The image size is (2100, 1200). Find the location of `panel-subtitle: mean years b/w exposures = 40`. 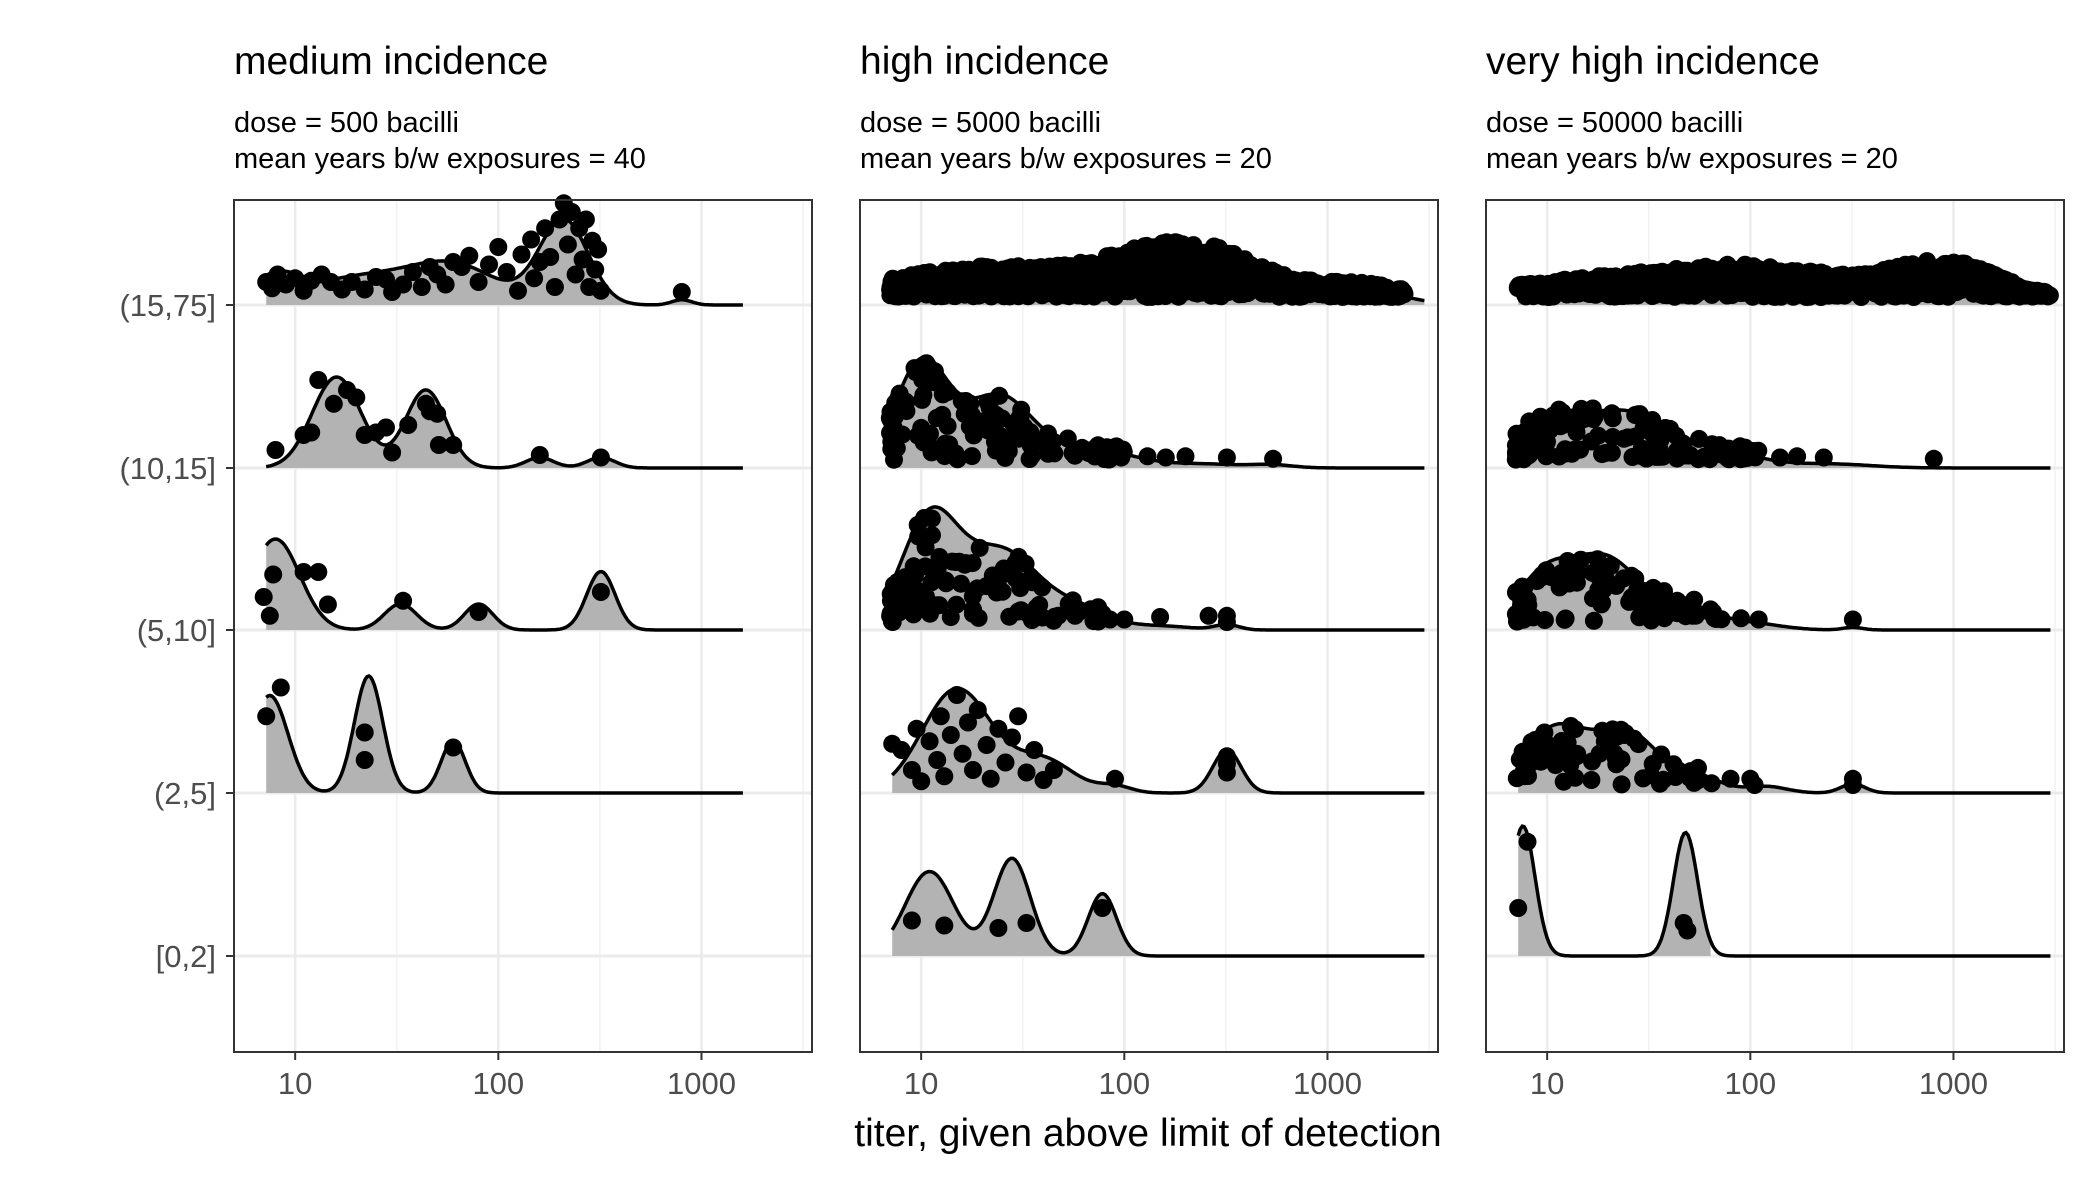

panel-subtitle: mean years b/w exposures = 40 is located at coordinates (440, 159).